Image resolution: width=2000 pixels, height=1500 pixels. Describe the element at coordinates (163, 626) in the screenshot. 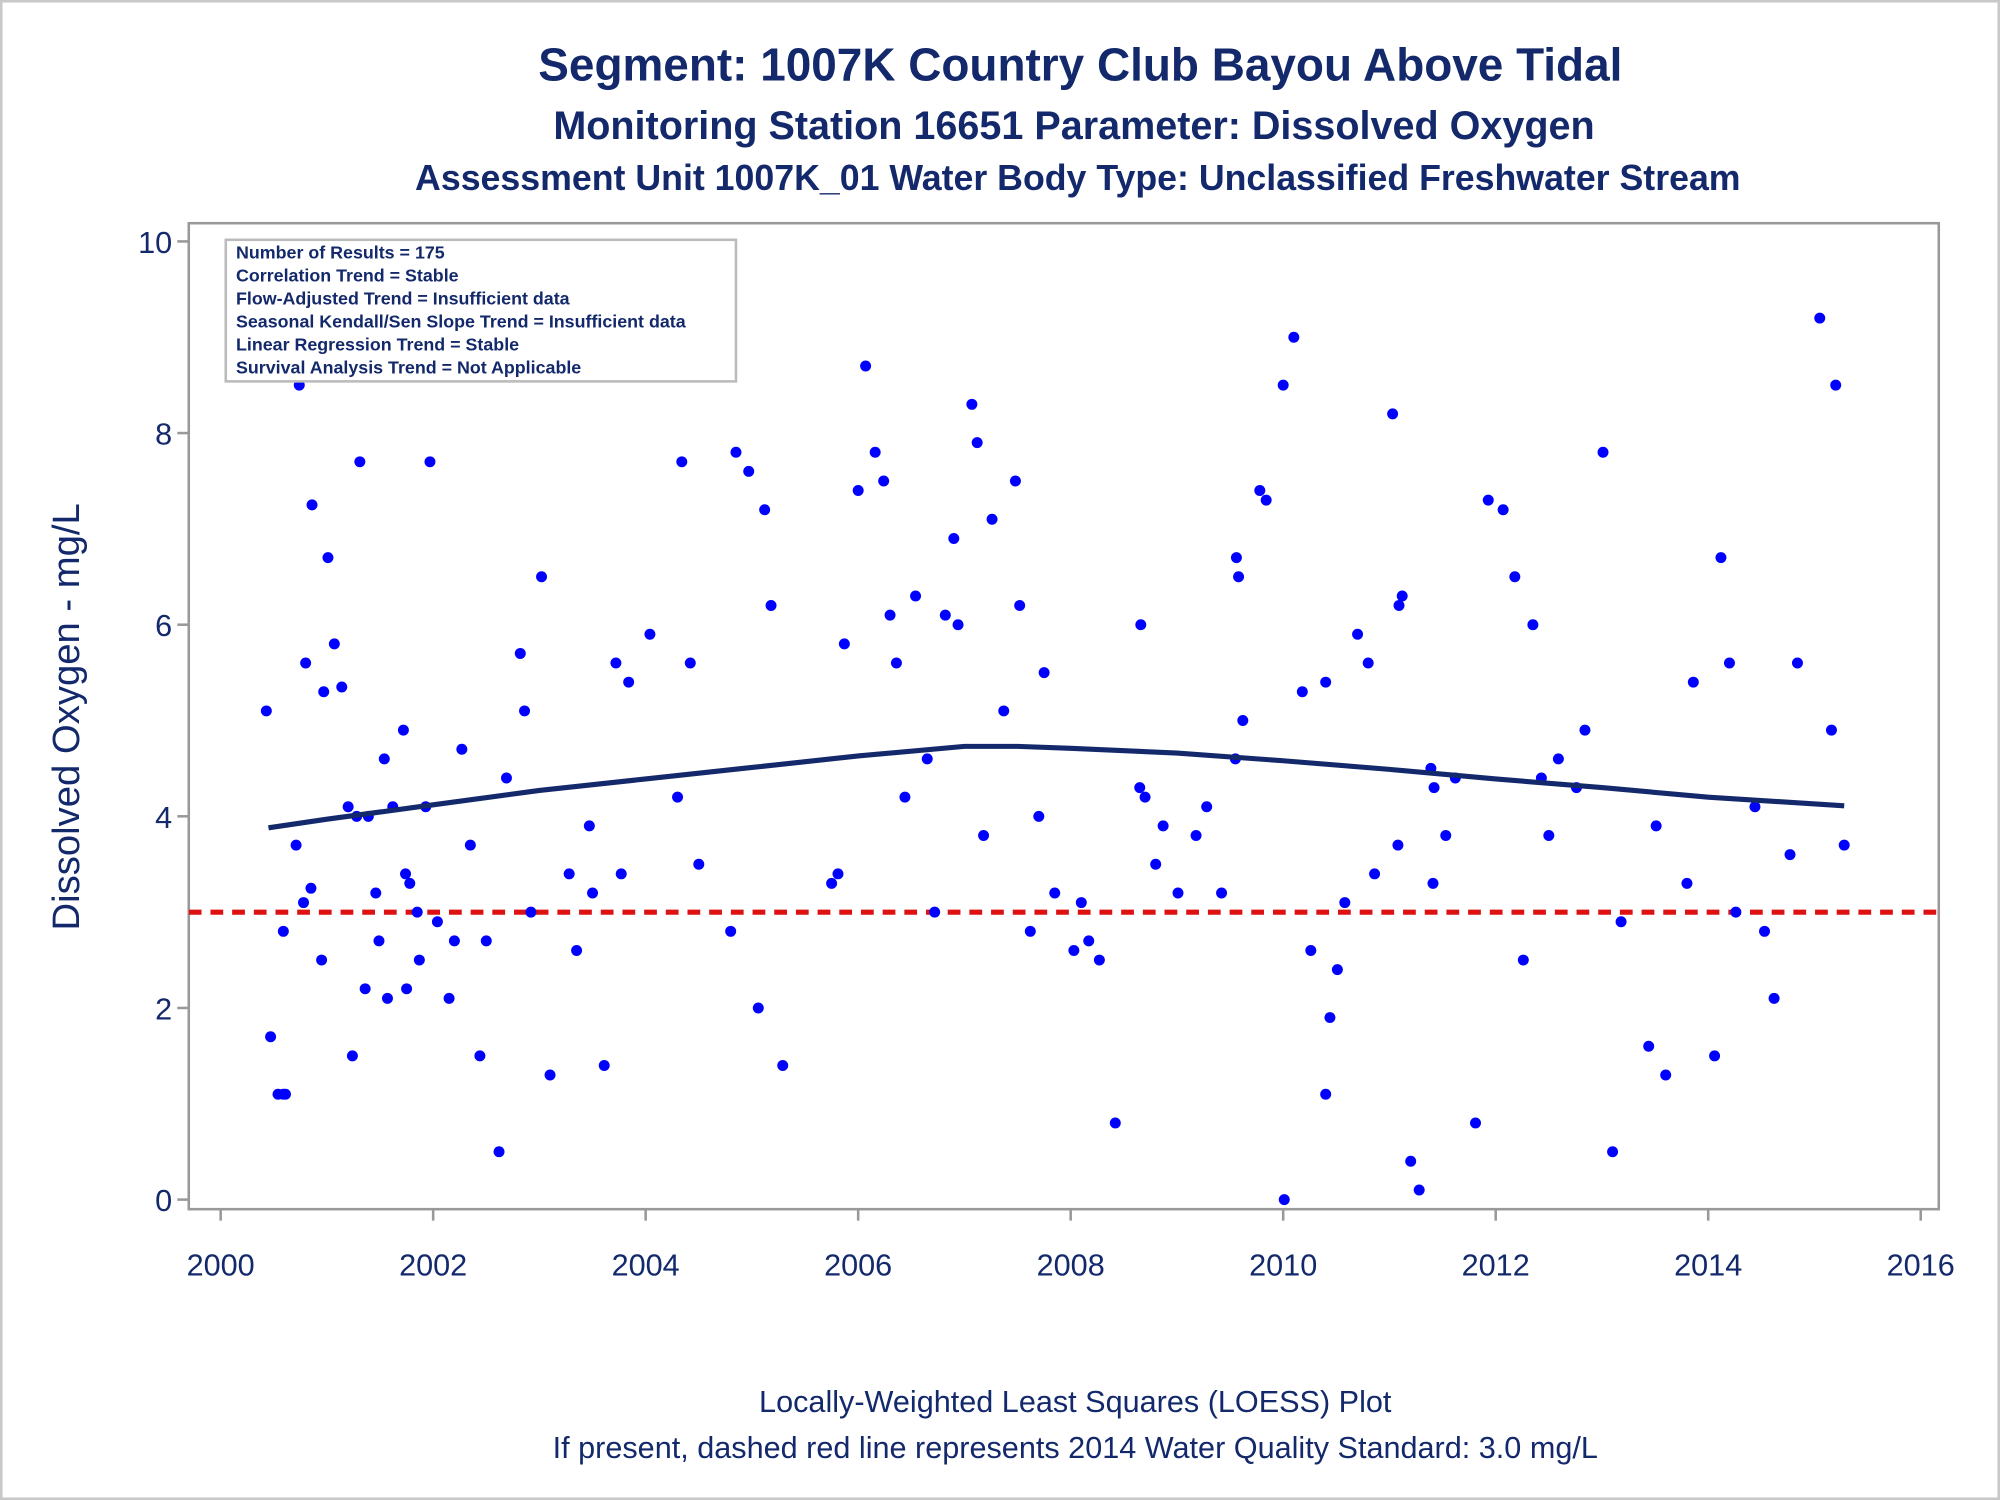

I see `y-tick-label: 6` at that location.